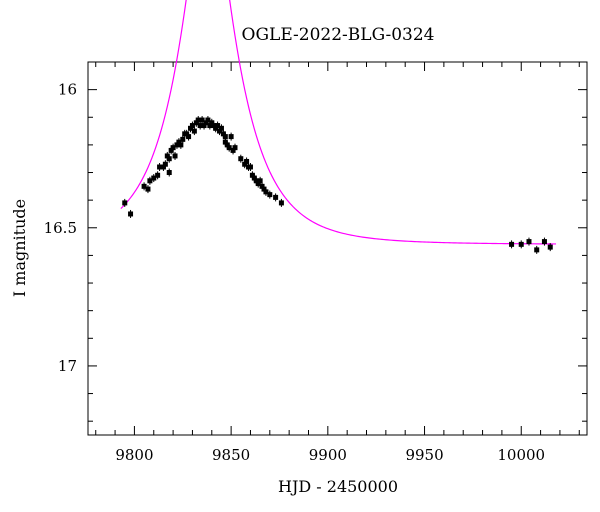  Describe the element at coordinates (338, 486) in the screenshot. I see `x-axis-label: HJD - 2450000` at that location.